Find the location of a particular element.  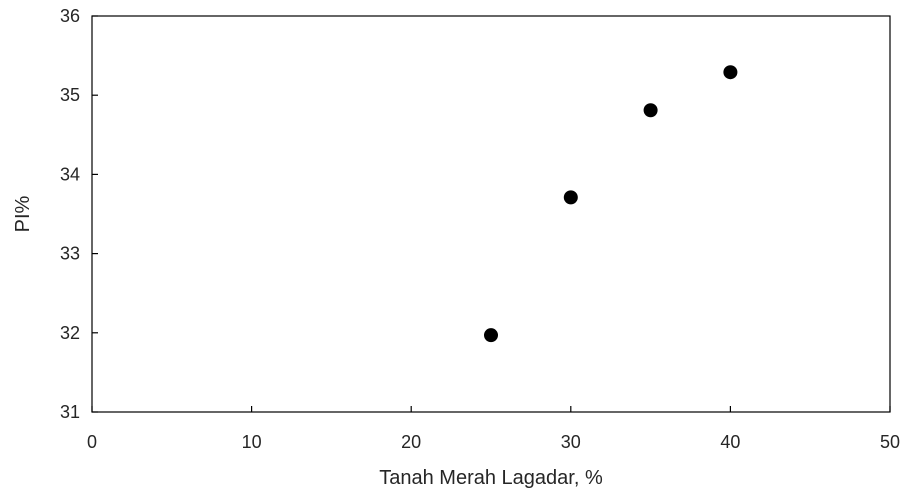

x-tick-label: 0 is located at coordinates (92, 442).